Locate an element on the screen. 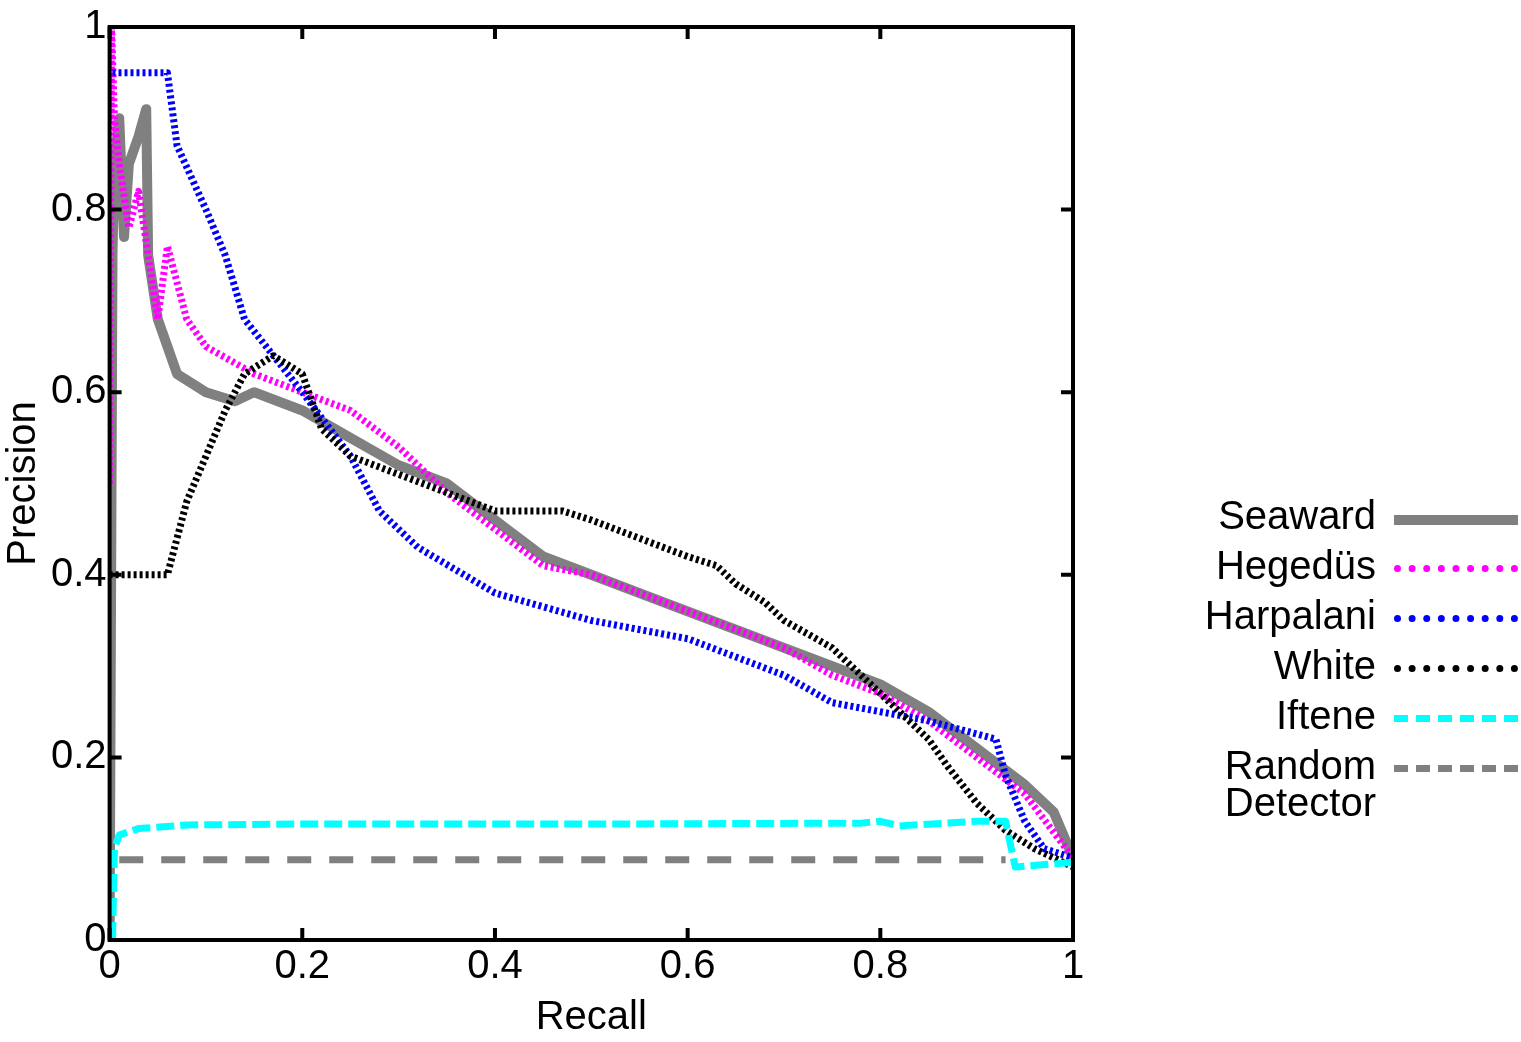  x-axis-title: Recall is located at coordinates (591, 1015).